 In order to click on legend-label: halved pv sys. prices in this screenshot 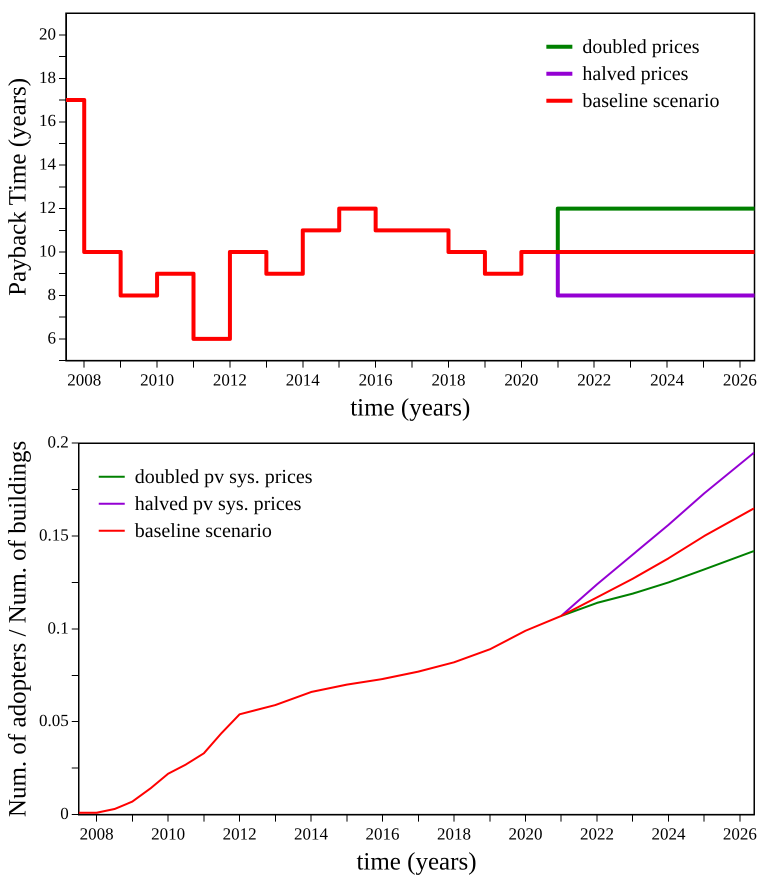, I will do `click(218, 503)`.